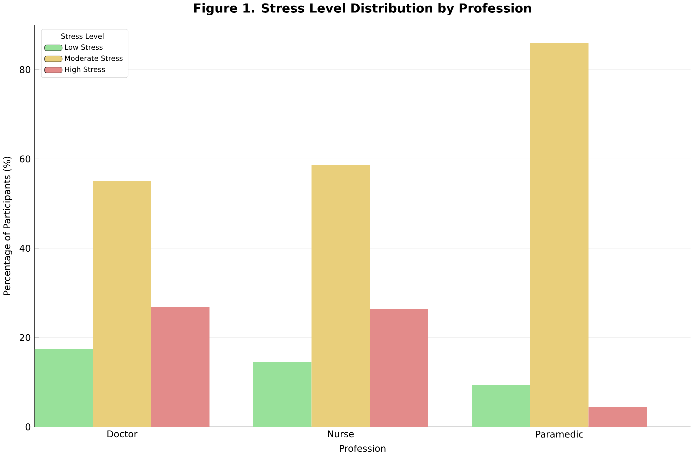 The width and height of the screenshot is (691, 456). What do you see at coordinates (560, 434) in the screenshot?
I see `x-tick-label: Paramedic` at bounding box center [560, 434].